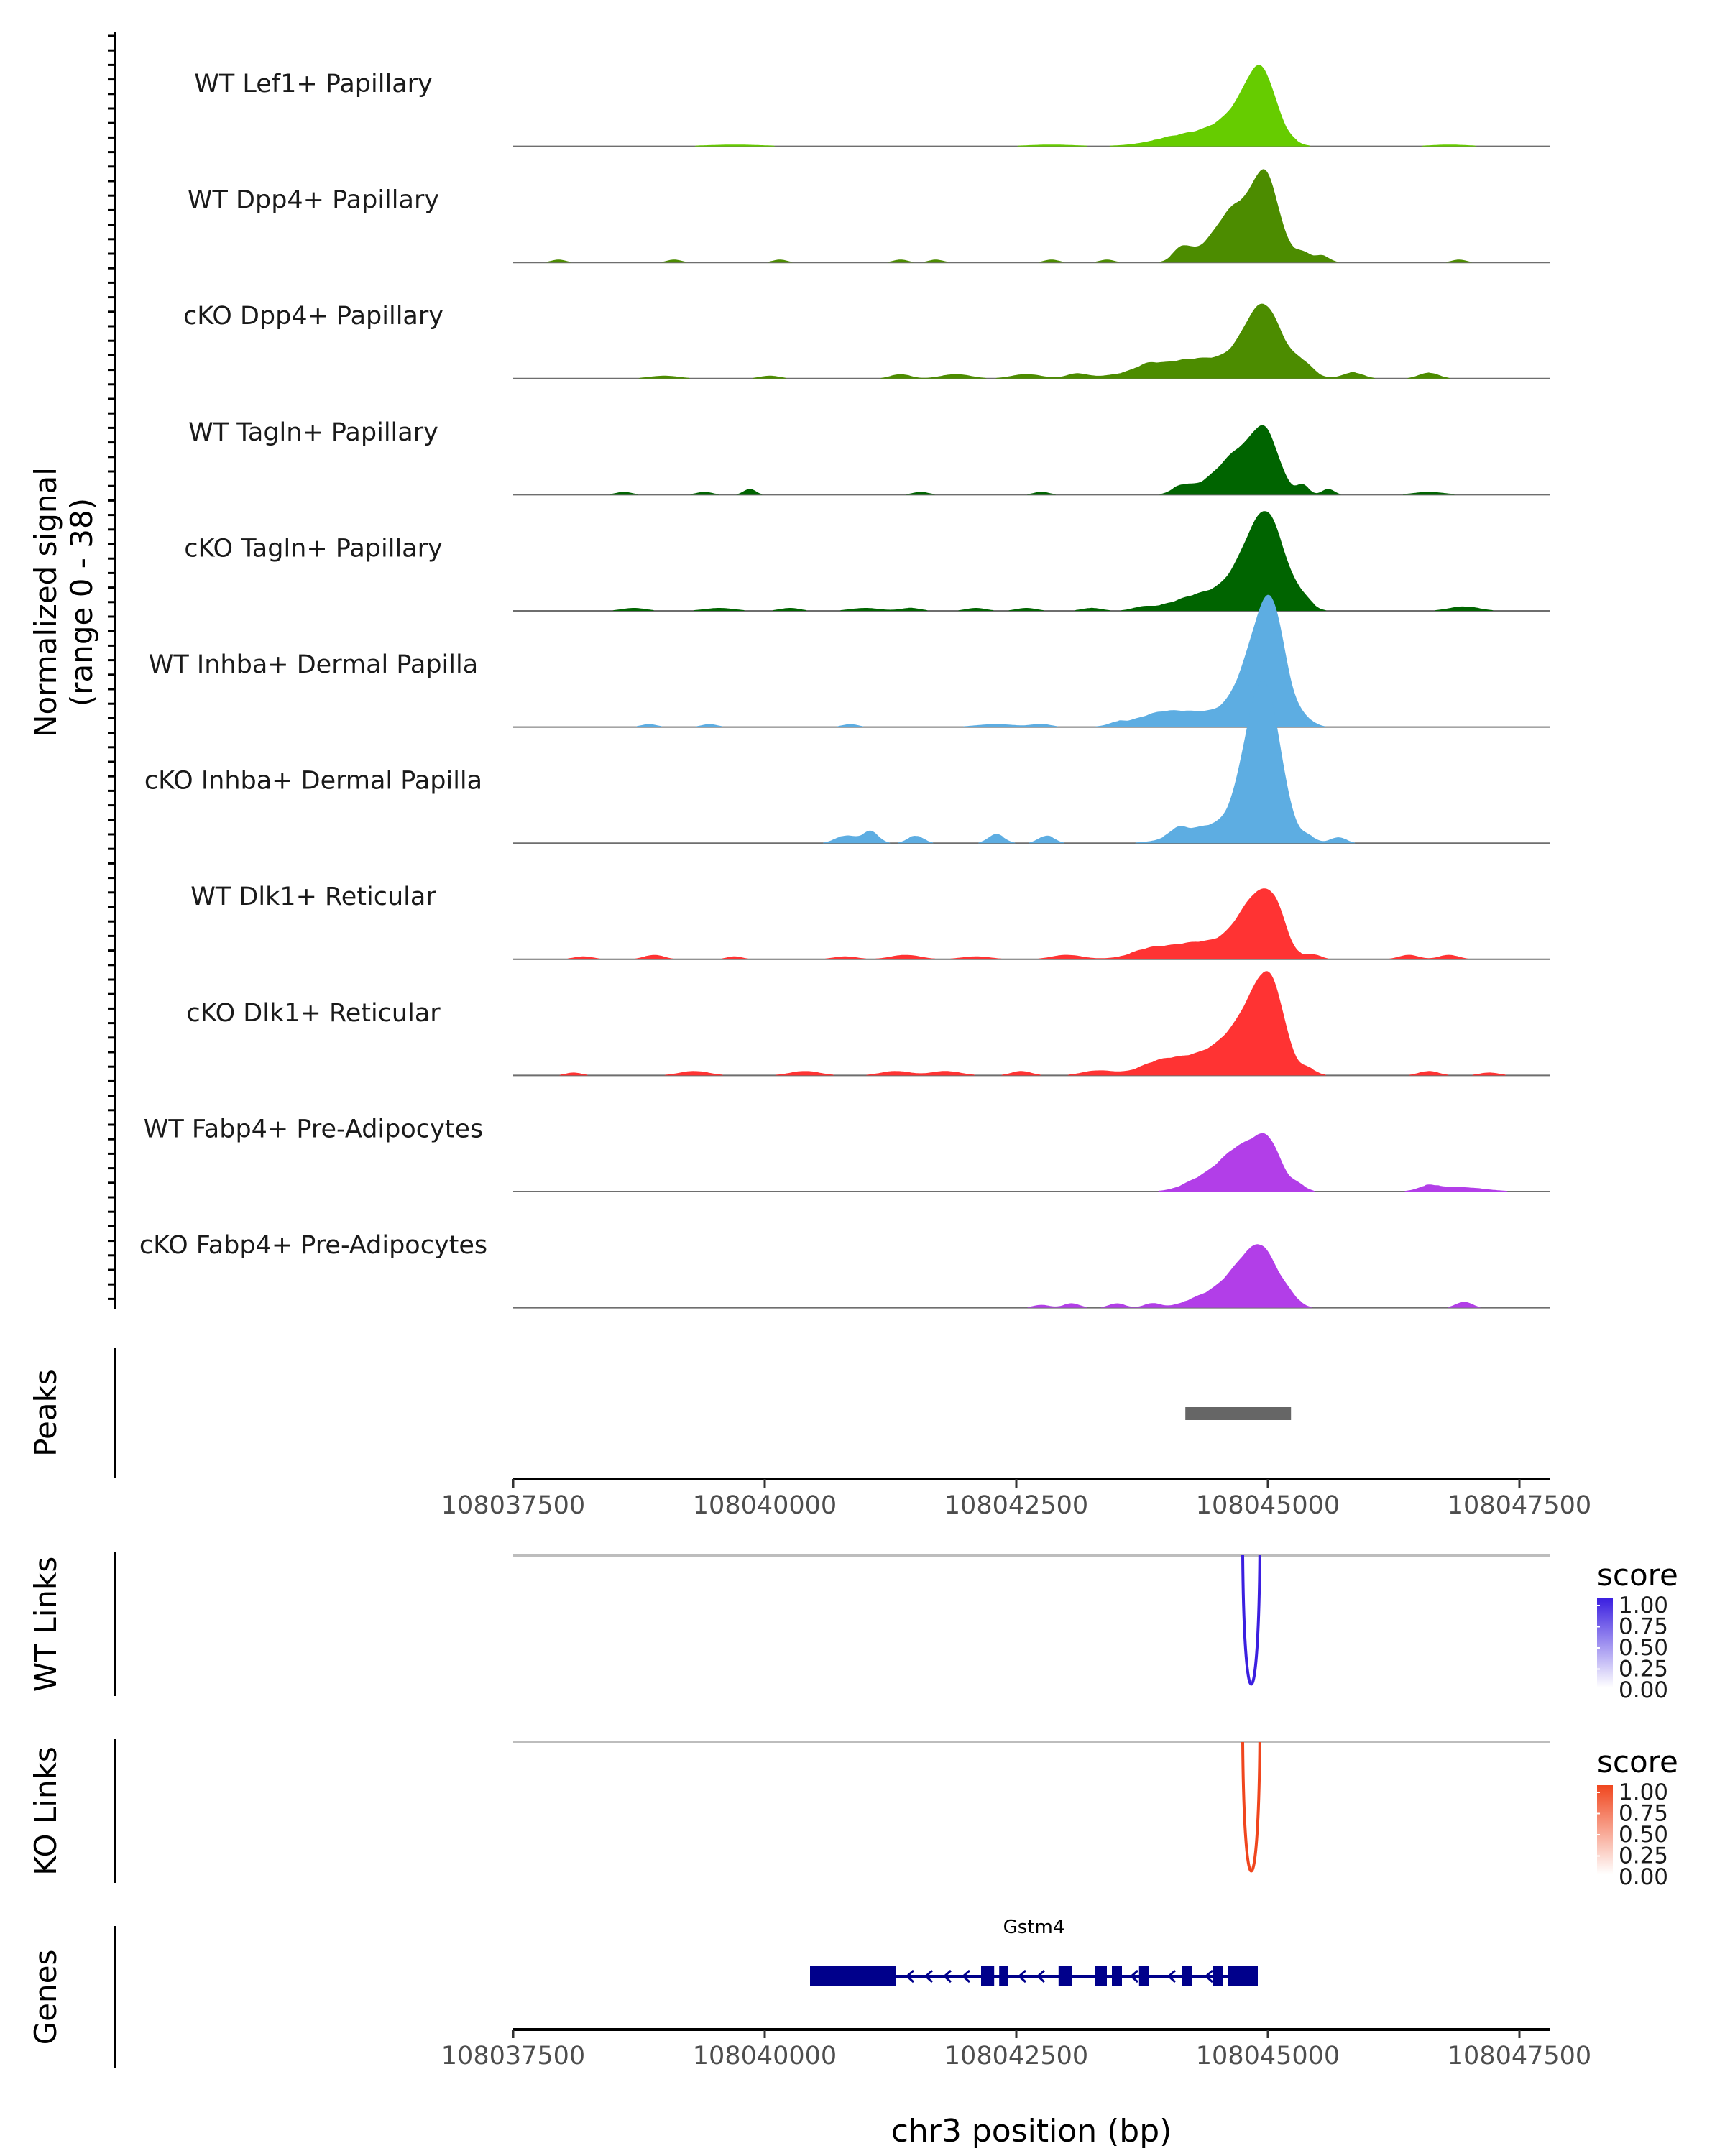 Image resolution: width=1725 pixels, height=2156 pixels. I want to click on track-label-cko-dlk1-reticular: cKO Dlk1+ Reticular, so click(313, 1014).